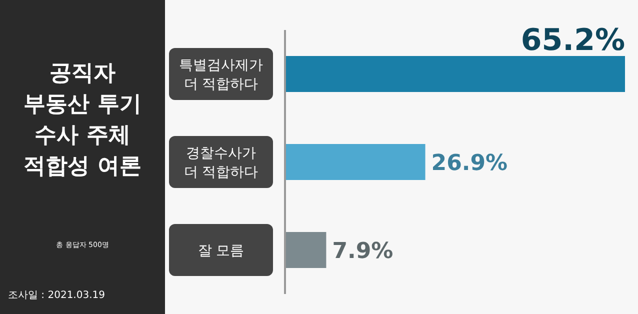 The width and height of the screenshot is (638, 314). I want to click on data-label: 7.9%, so click(363, 251).